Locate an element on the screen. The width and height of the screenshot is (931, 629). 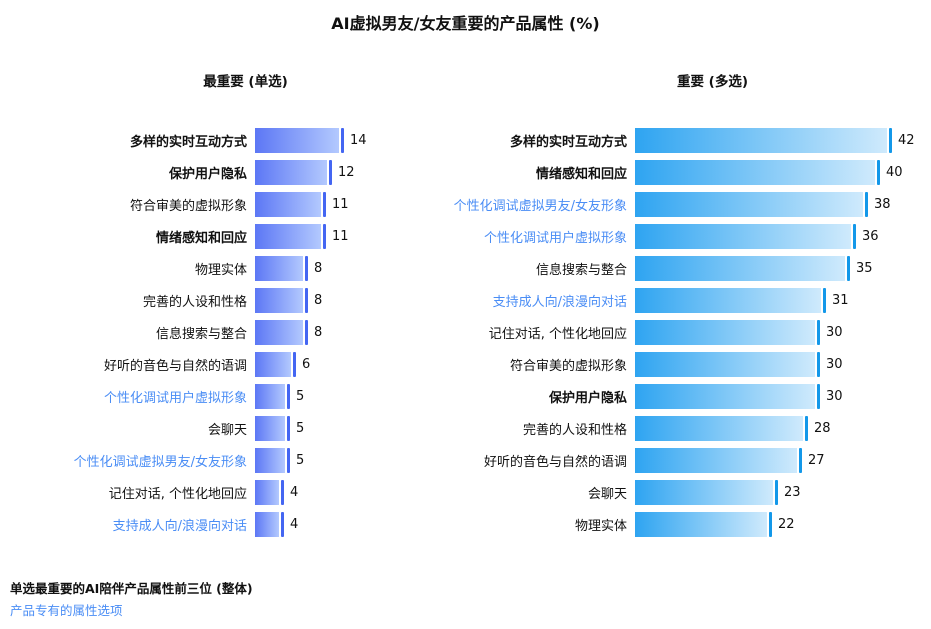
value-label: 22 is located at coordinates (786, 524).